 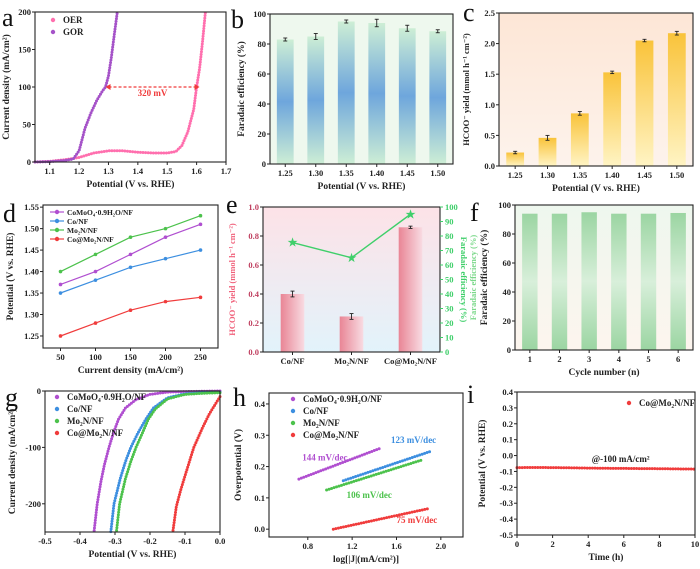 What do you see at coordinates (184, 541) in the screenshot?
I see `x-tick-label: -0.1` at bounding box center [184, 541].